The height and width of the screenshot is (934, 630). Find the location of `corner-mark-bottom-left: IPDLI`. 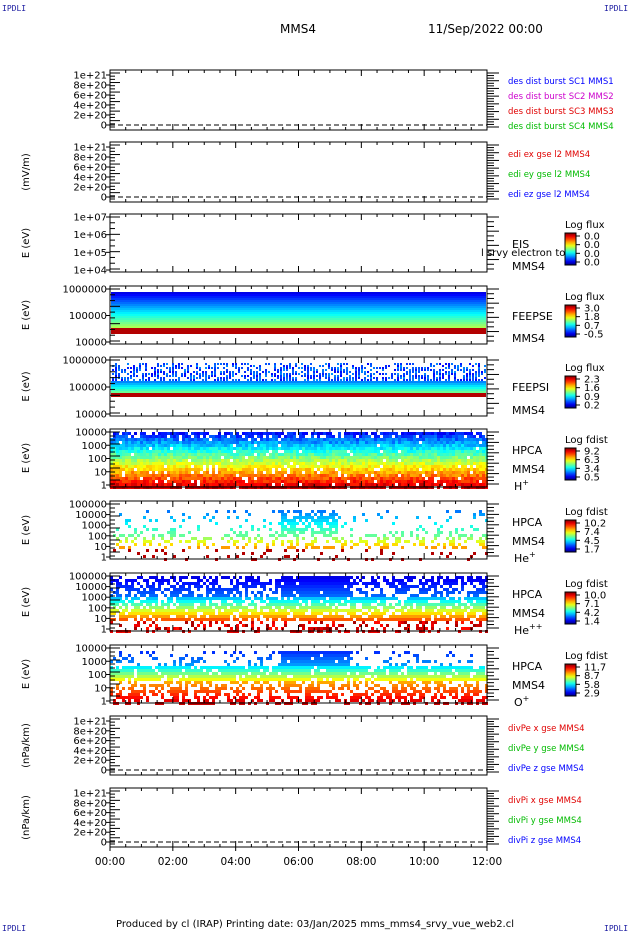

corner-mark-bottom-left: IPDLI is located at coordinates (14, 928).